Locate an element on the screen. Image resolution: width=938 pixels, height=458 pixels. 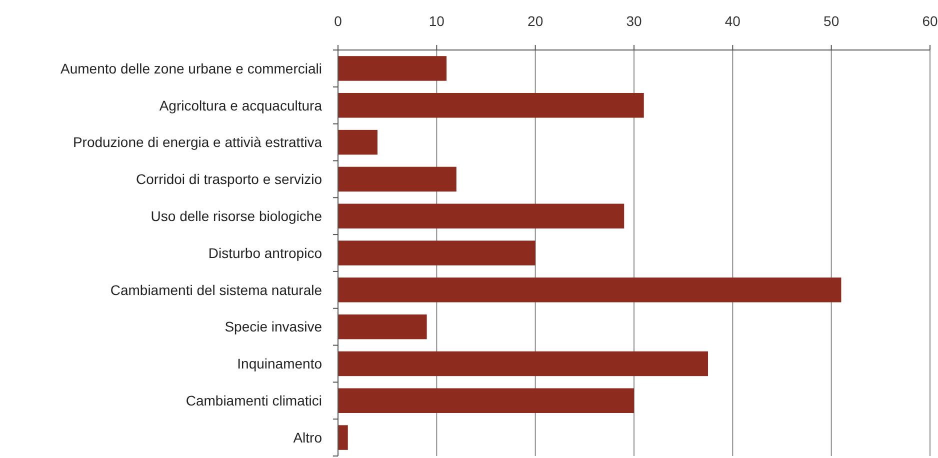
y-tick-label: Cambiamenti climatici is located at coordinates (254, 400).